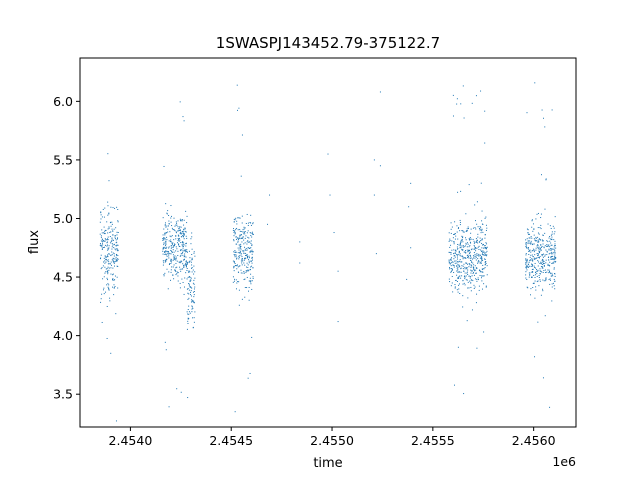 The width and height of the screenshot is (640, 480). Describe the element at coordinates (63, 218) in the screenshot. I see `y-tick-label: 5.0` at that location.